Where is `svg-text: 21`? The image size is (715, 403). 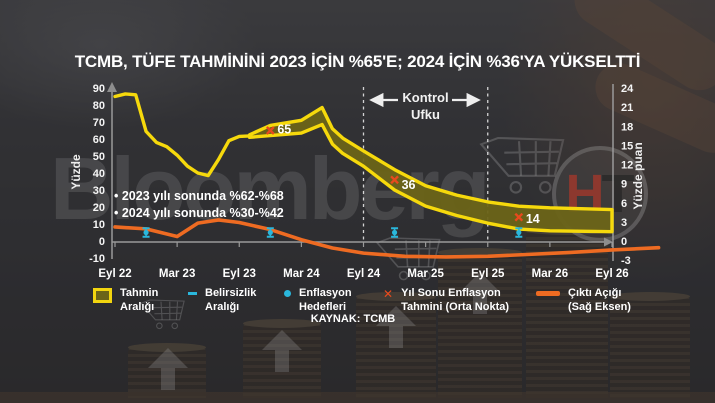
svg-text: 21 is located at coordinates (627, 108).